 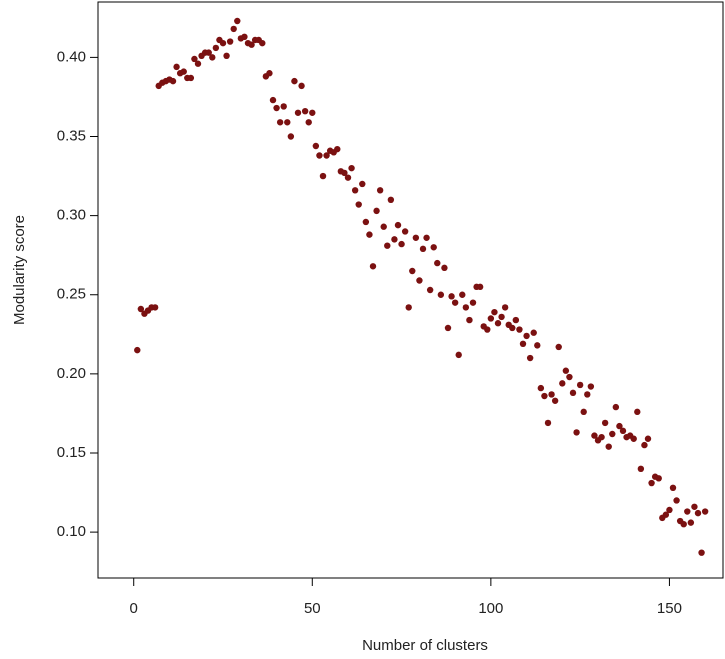 I want to click on y-tick-label: 0.20, so click(x=71, y=373).